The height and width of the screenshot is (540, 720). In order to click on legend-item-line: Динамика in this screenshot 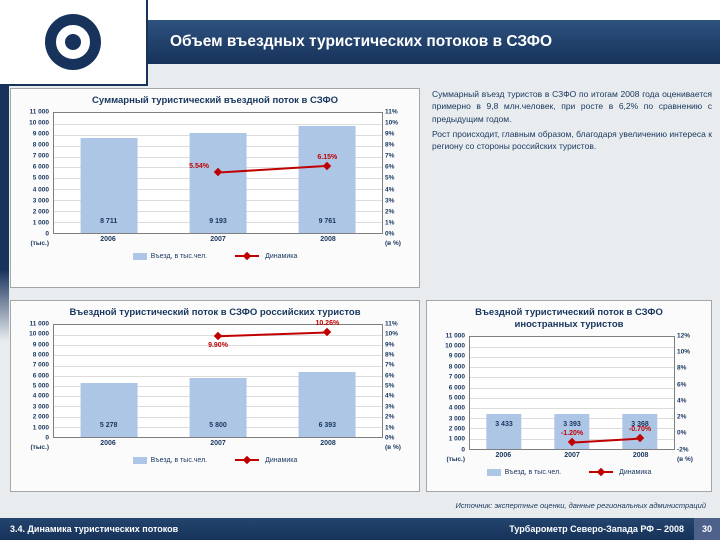, I will do `click(266, 256)`.